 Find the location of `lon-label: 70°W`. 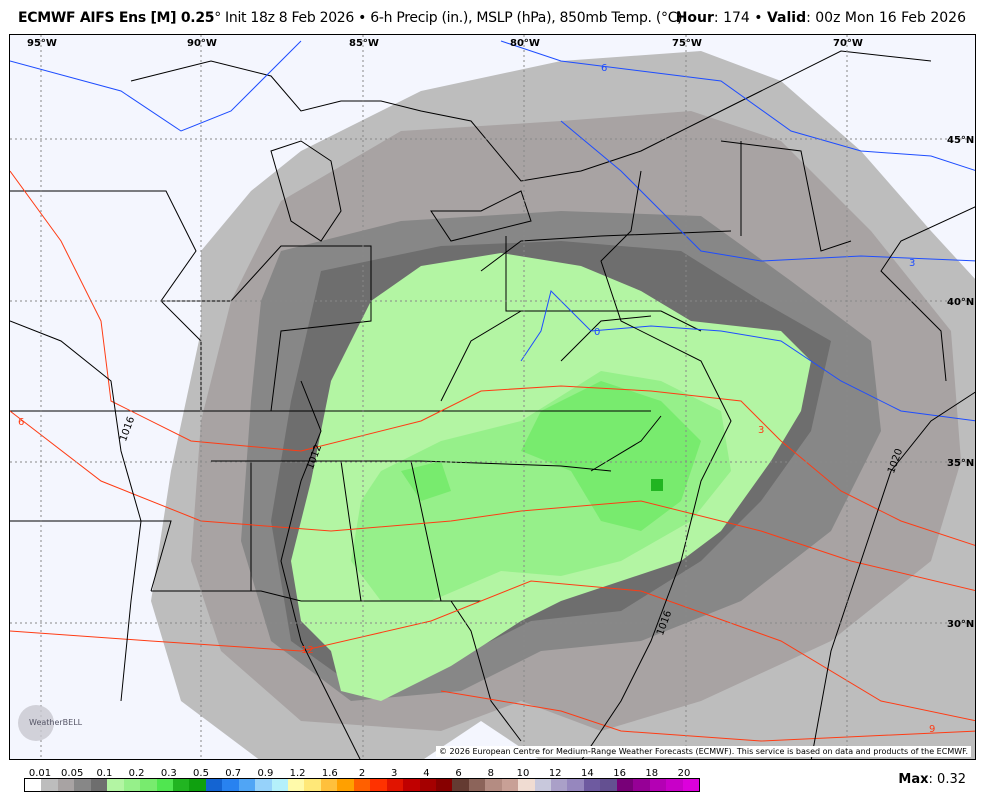

lon-label: 70°W is located at coordinates (848, 43).